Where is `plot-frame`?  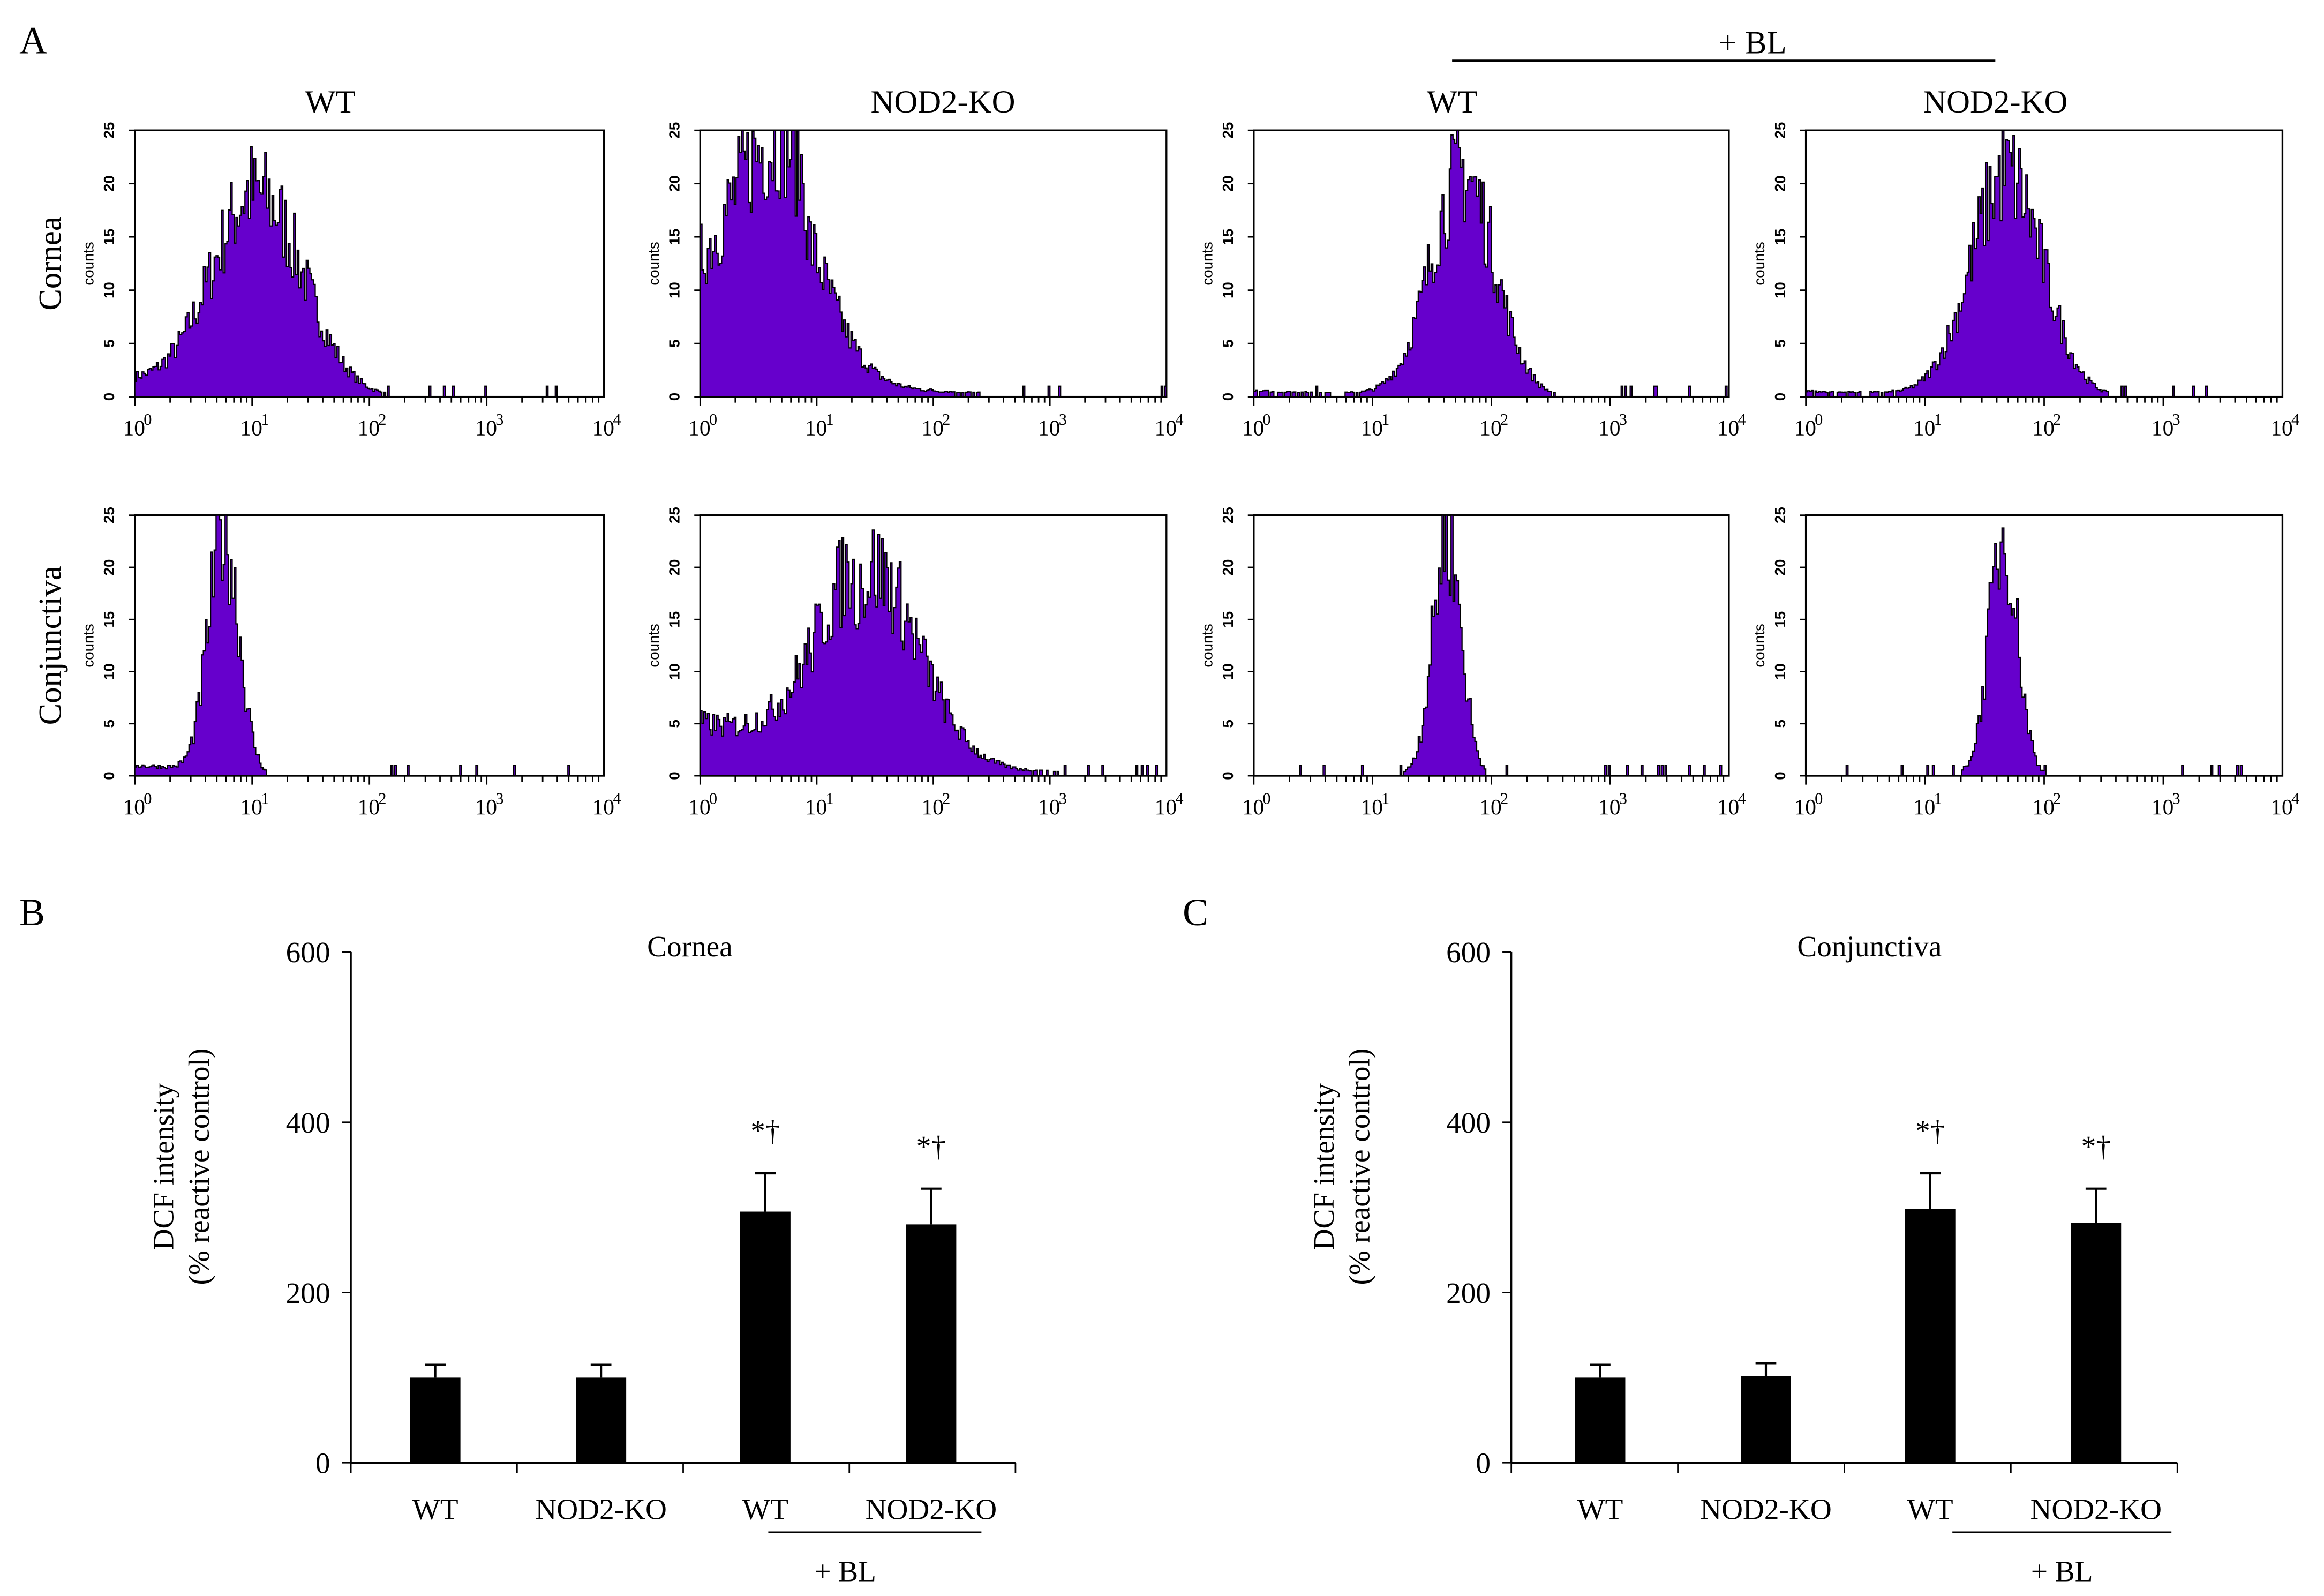 plot-frame is located at coordinates (1491, 646).